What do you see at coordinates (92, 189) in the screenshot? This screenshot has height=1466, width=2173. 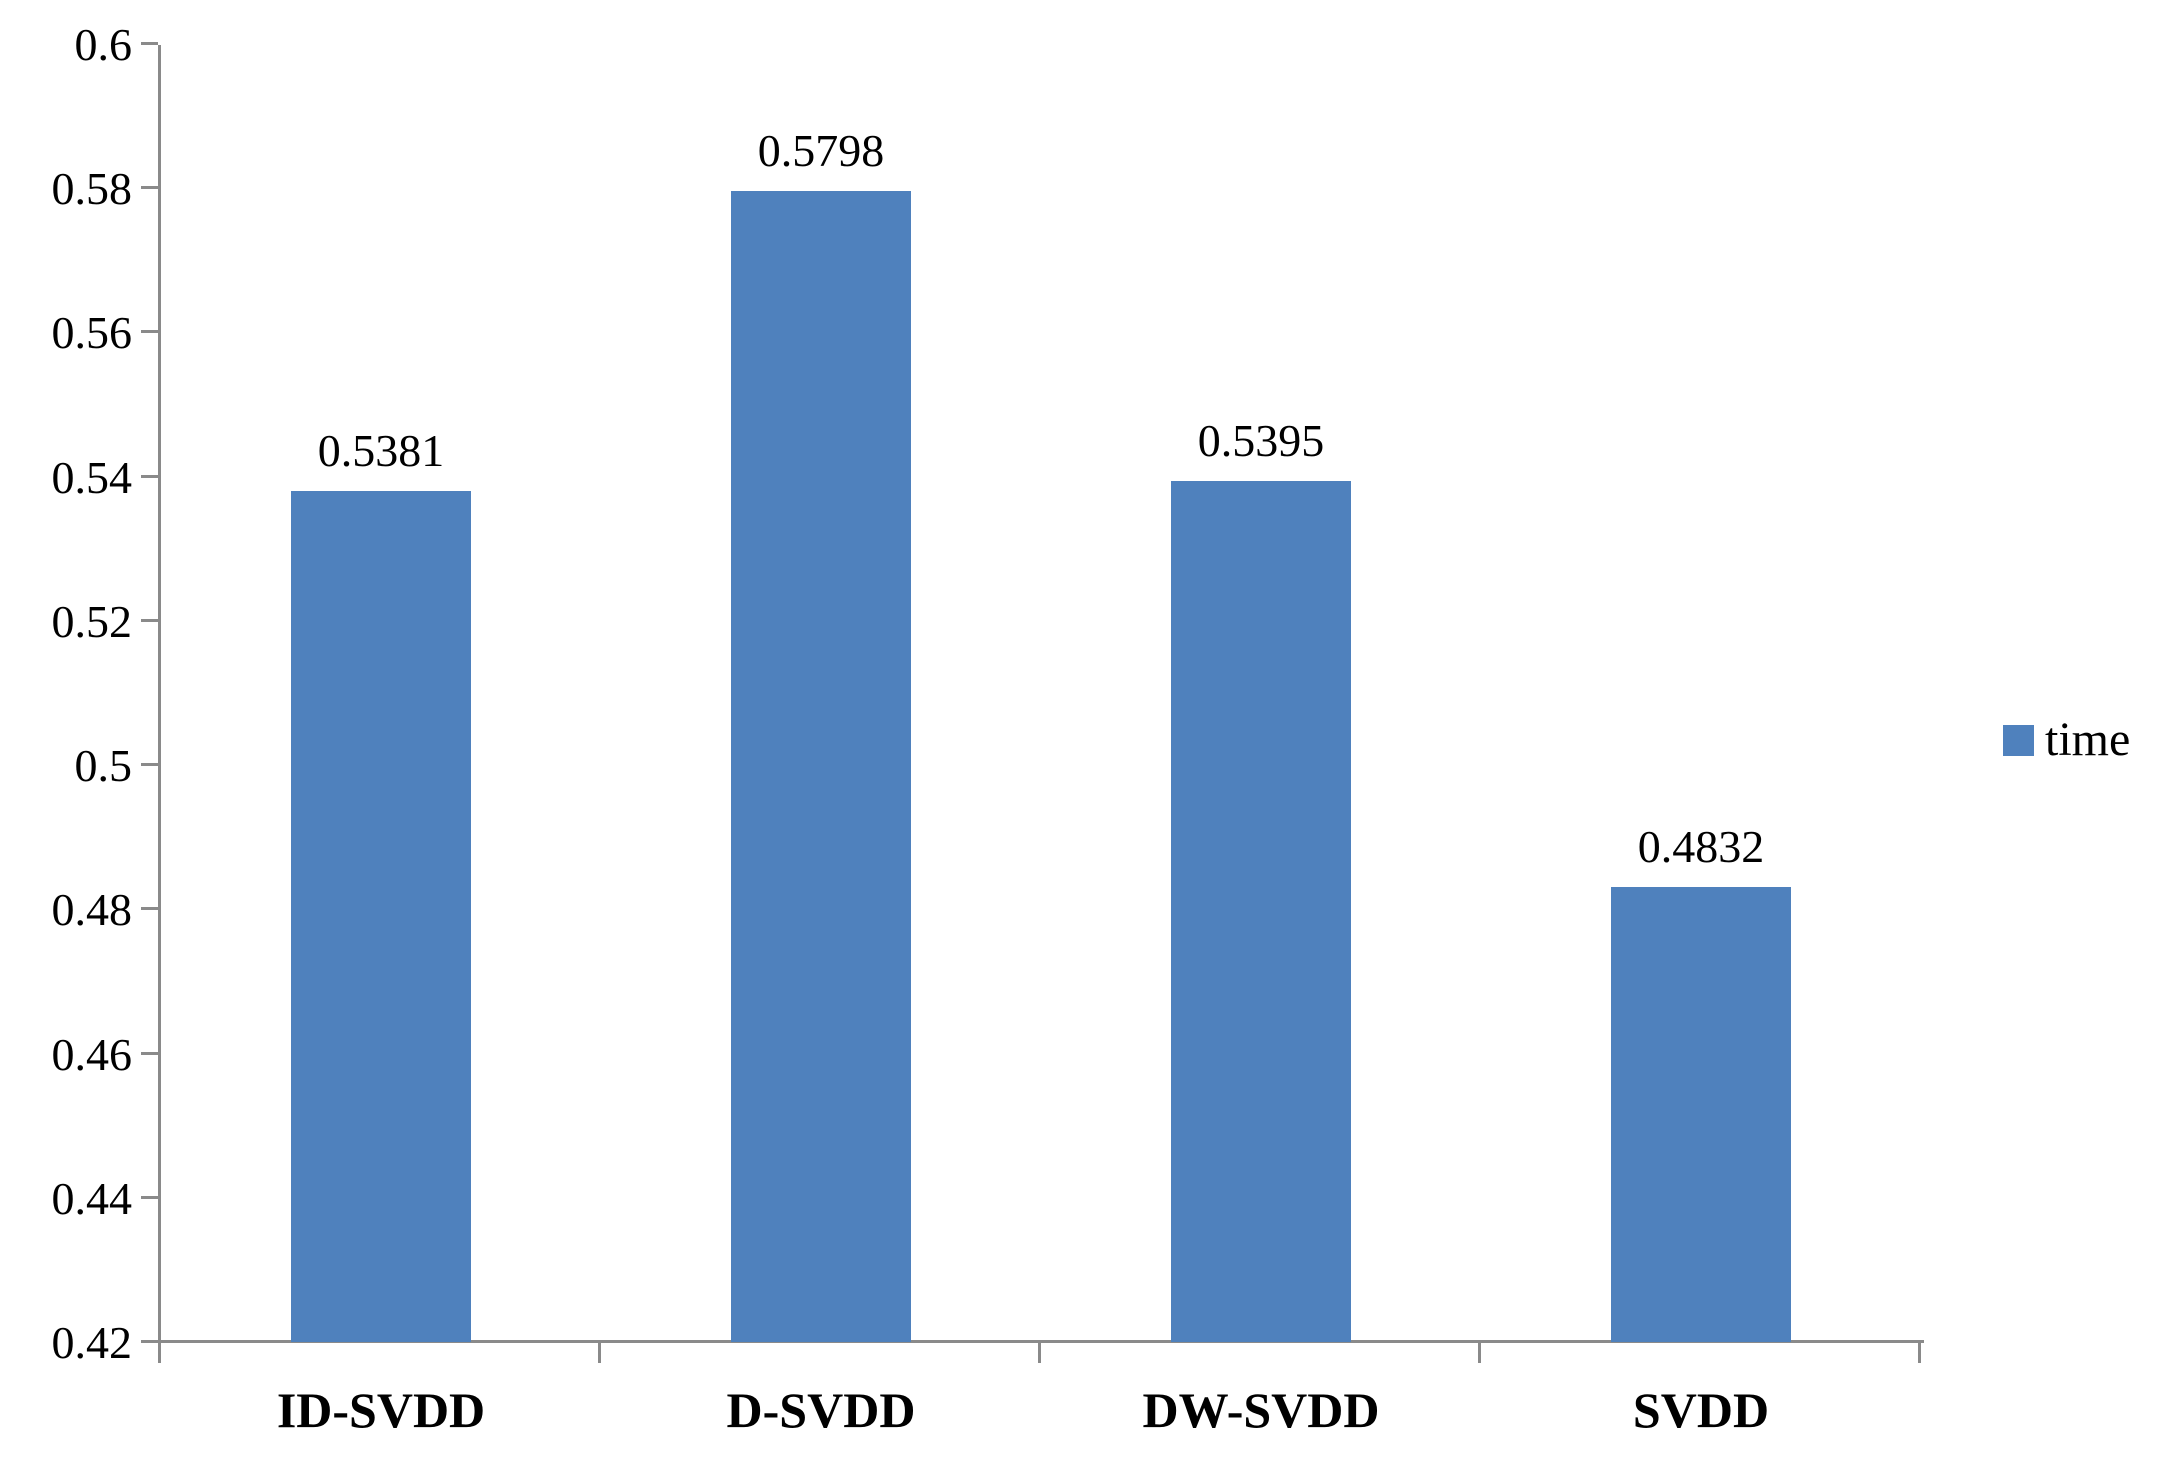 I see `y-tick-label: 0.58` at bounding box center [92, 189].